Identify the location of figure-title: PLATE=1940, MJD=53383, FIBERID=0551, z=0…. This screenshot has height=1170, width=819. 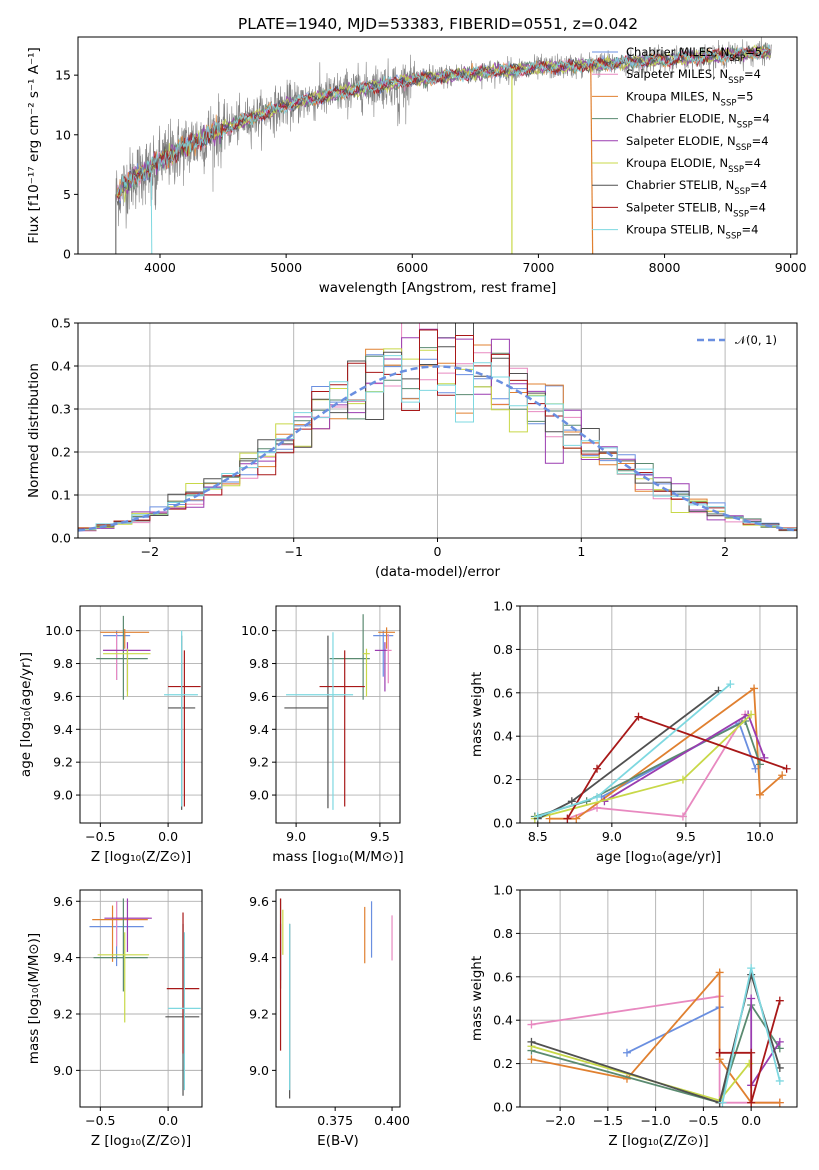
(438, 24).